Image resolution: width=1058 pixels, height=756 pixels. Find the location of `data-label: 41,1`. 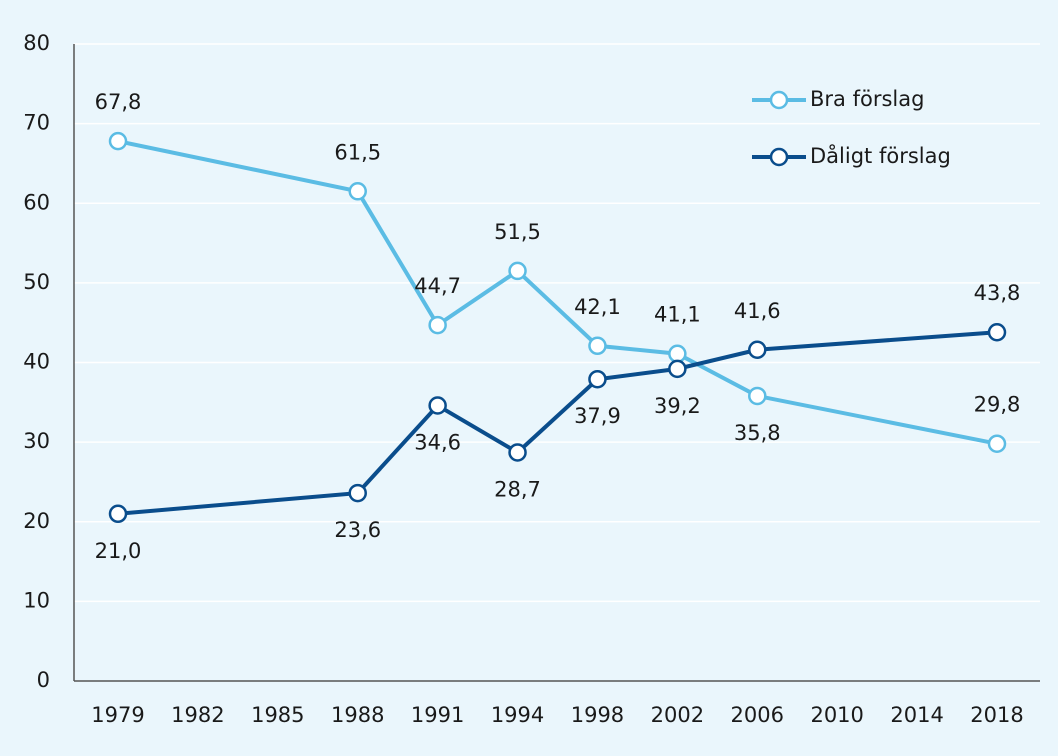

data-label: 41,1 is located at coordinates (677, 315).